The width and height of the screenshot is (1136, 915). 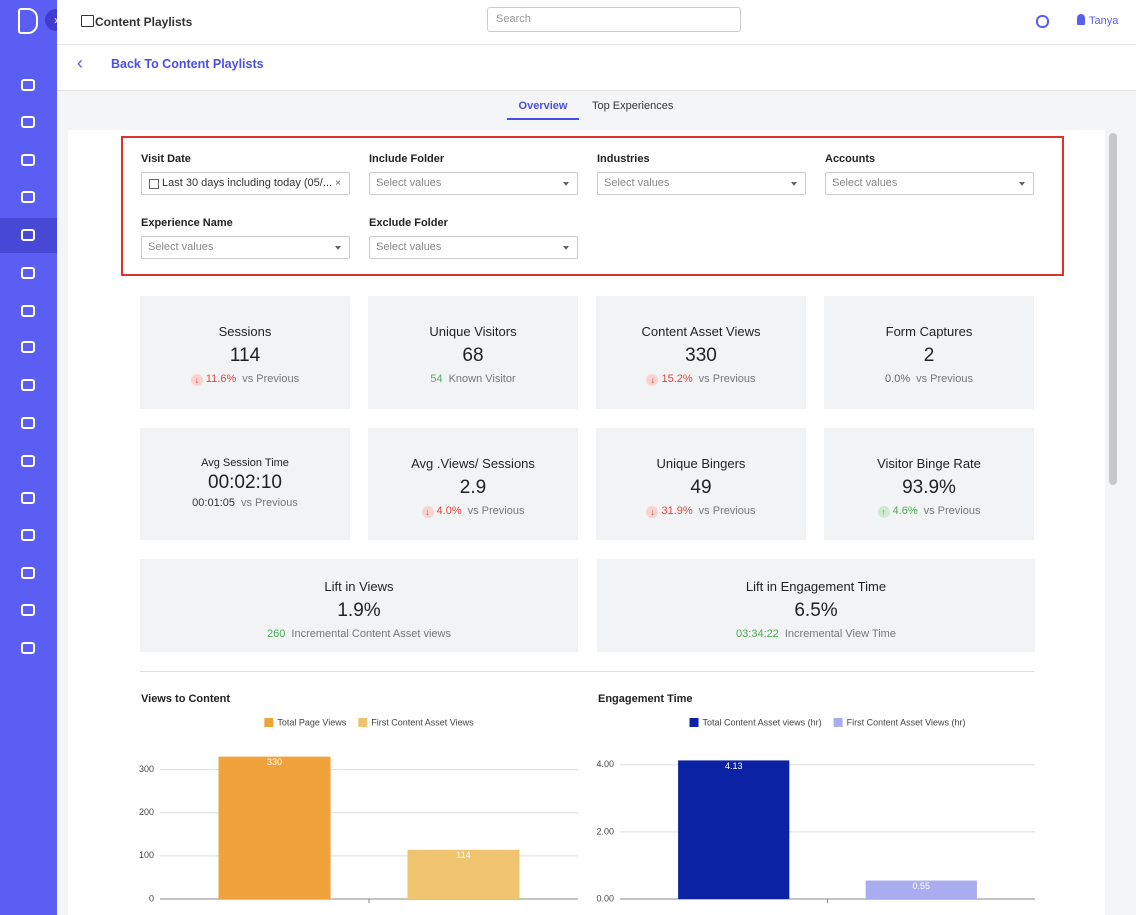 I want to click on y-tick-label: 200, so click(x=146, y=812).